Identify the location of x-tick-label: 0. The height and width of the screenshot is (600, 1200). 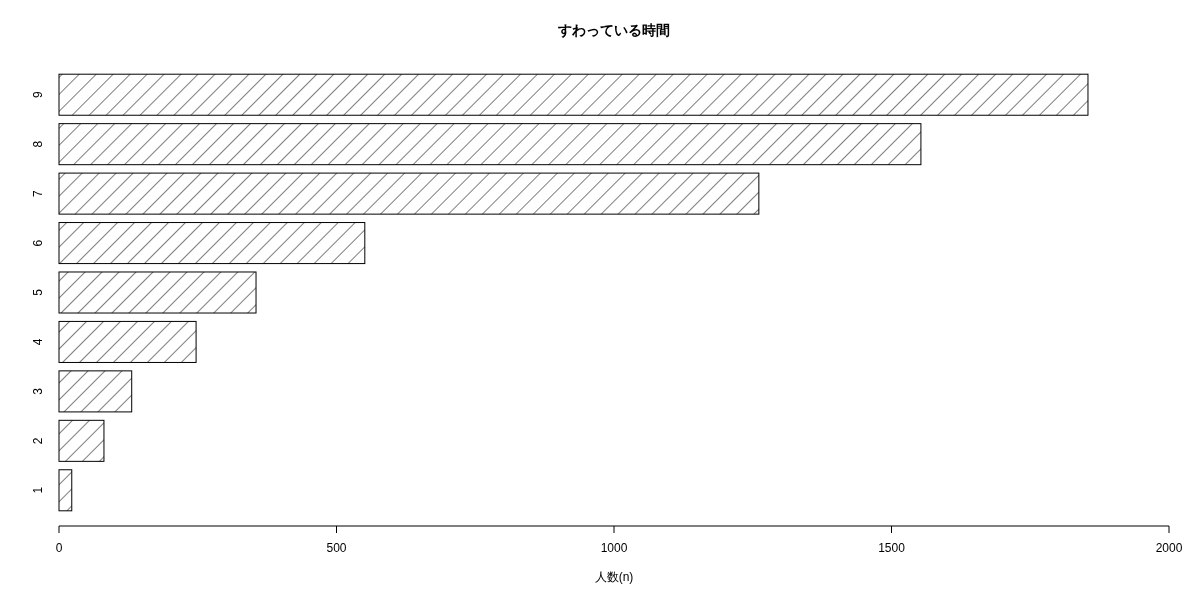
(59, 548).